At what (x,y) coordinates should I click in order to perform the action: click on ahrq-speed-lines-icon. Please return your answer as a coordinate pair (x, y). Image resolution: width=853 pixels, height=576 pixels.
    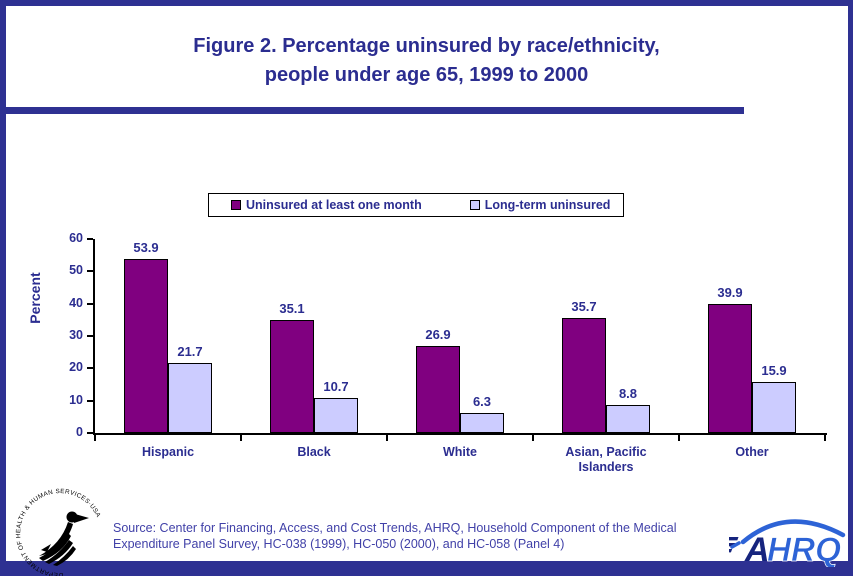
    Looking at the image, I should click on (734, 545).